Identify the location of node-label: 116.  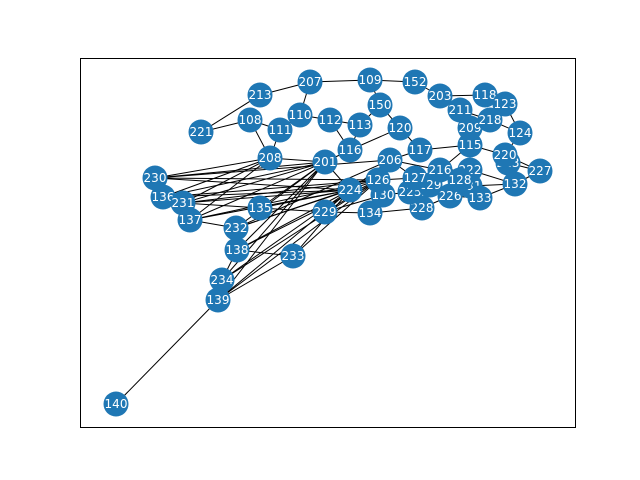
(350, 150).